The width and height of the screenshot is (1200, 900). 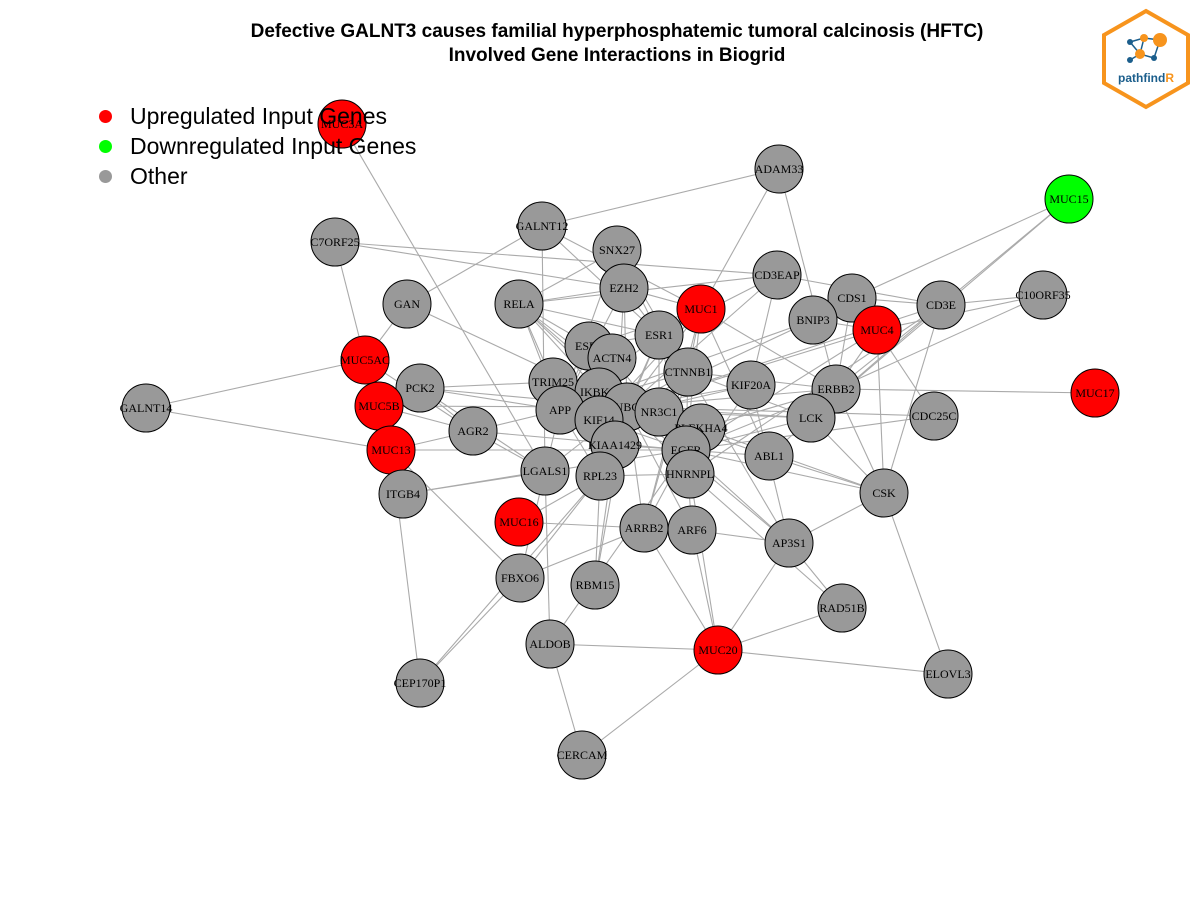 I want to click on node-circle-gan, so click(x=407, y=304).